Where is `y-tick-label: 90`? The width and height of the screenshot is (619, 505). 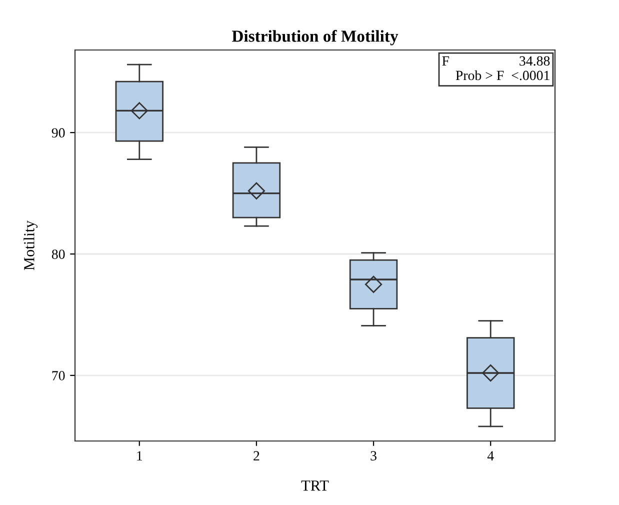 y-tick-label: 90 is located at coordinates (58, 133).